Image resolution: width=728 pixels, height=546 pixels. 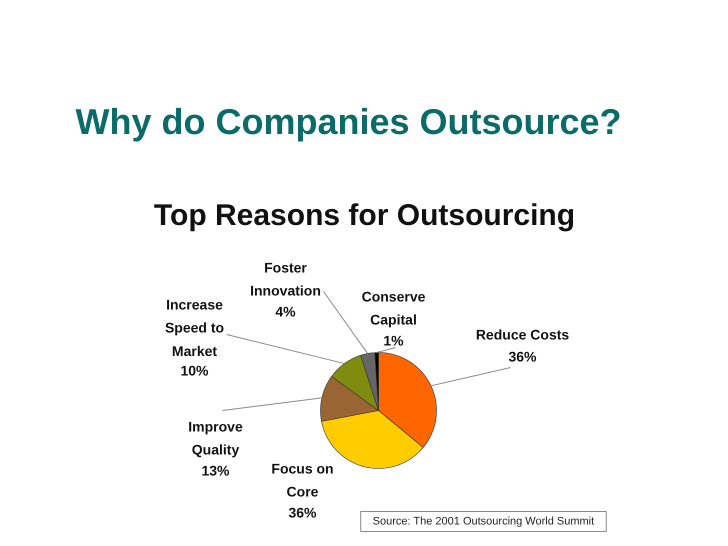 I want to click on chart-subtitle: Top Reasons for Outsourcing, so click(x=365, y=215).